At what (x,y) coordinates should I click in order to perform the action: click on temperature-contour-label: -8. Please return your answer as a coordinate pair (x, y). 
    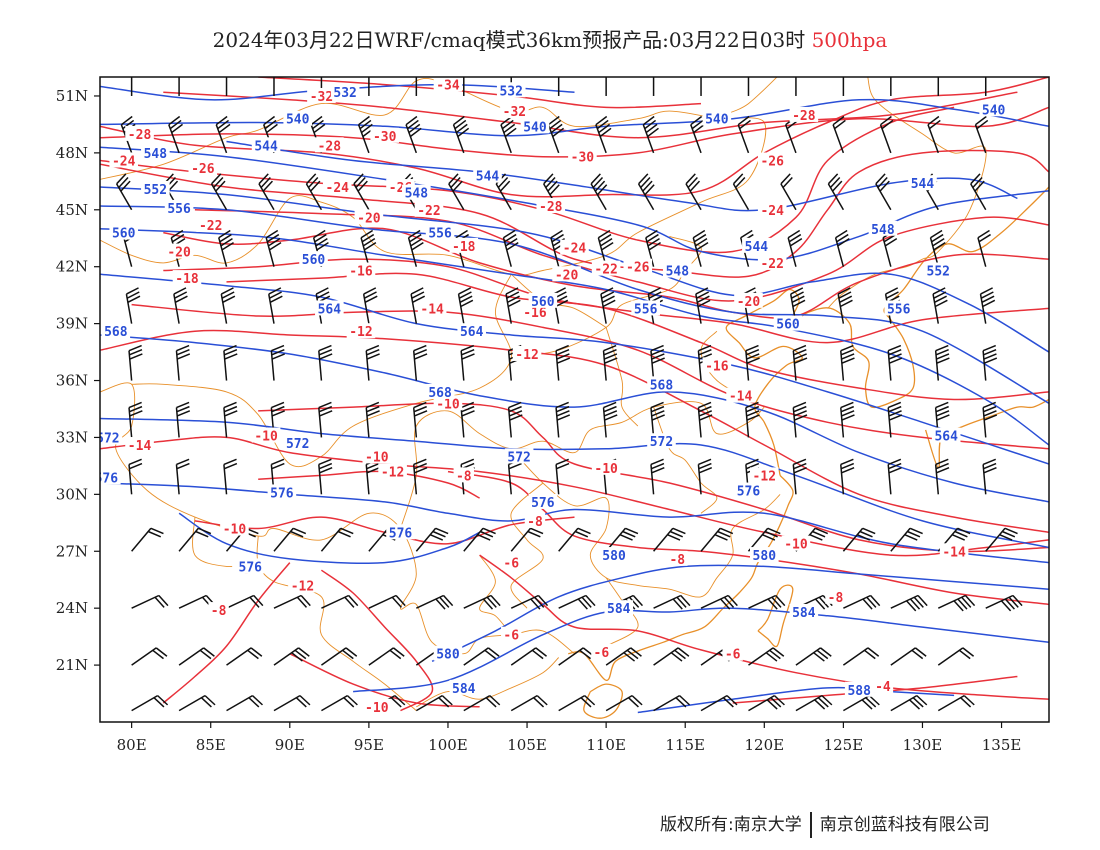
    Looking at the image, I should click on (464, 476).